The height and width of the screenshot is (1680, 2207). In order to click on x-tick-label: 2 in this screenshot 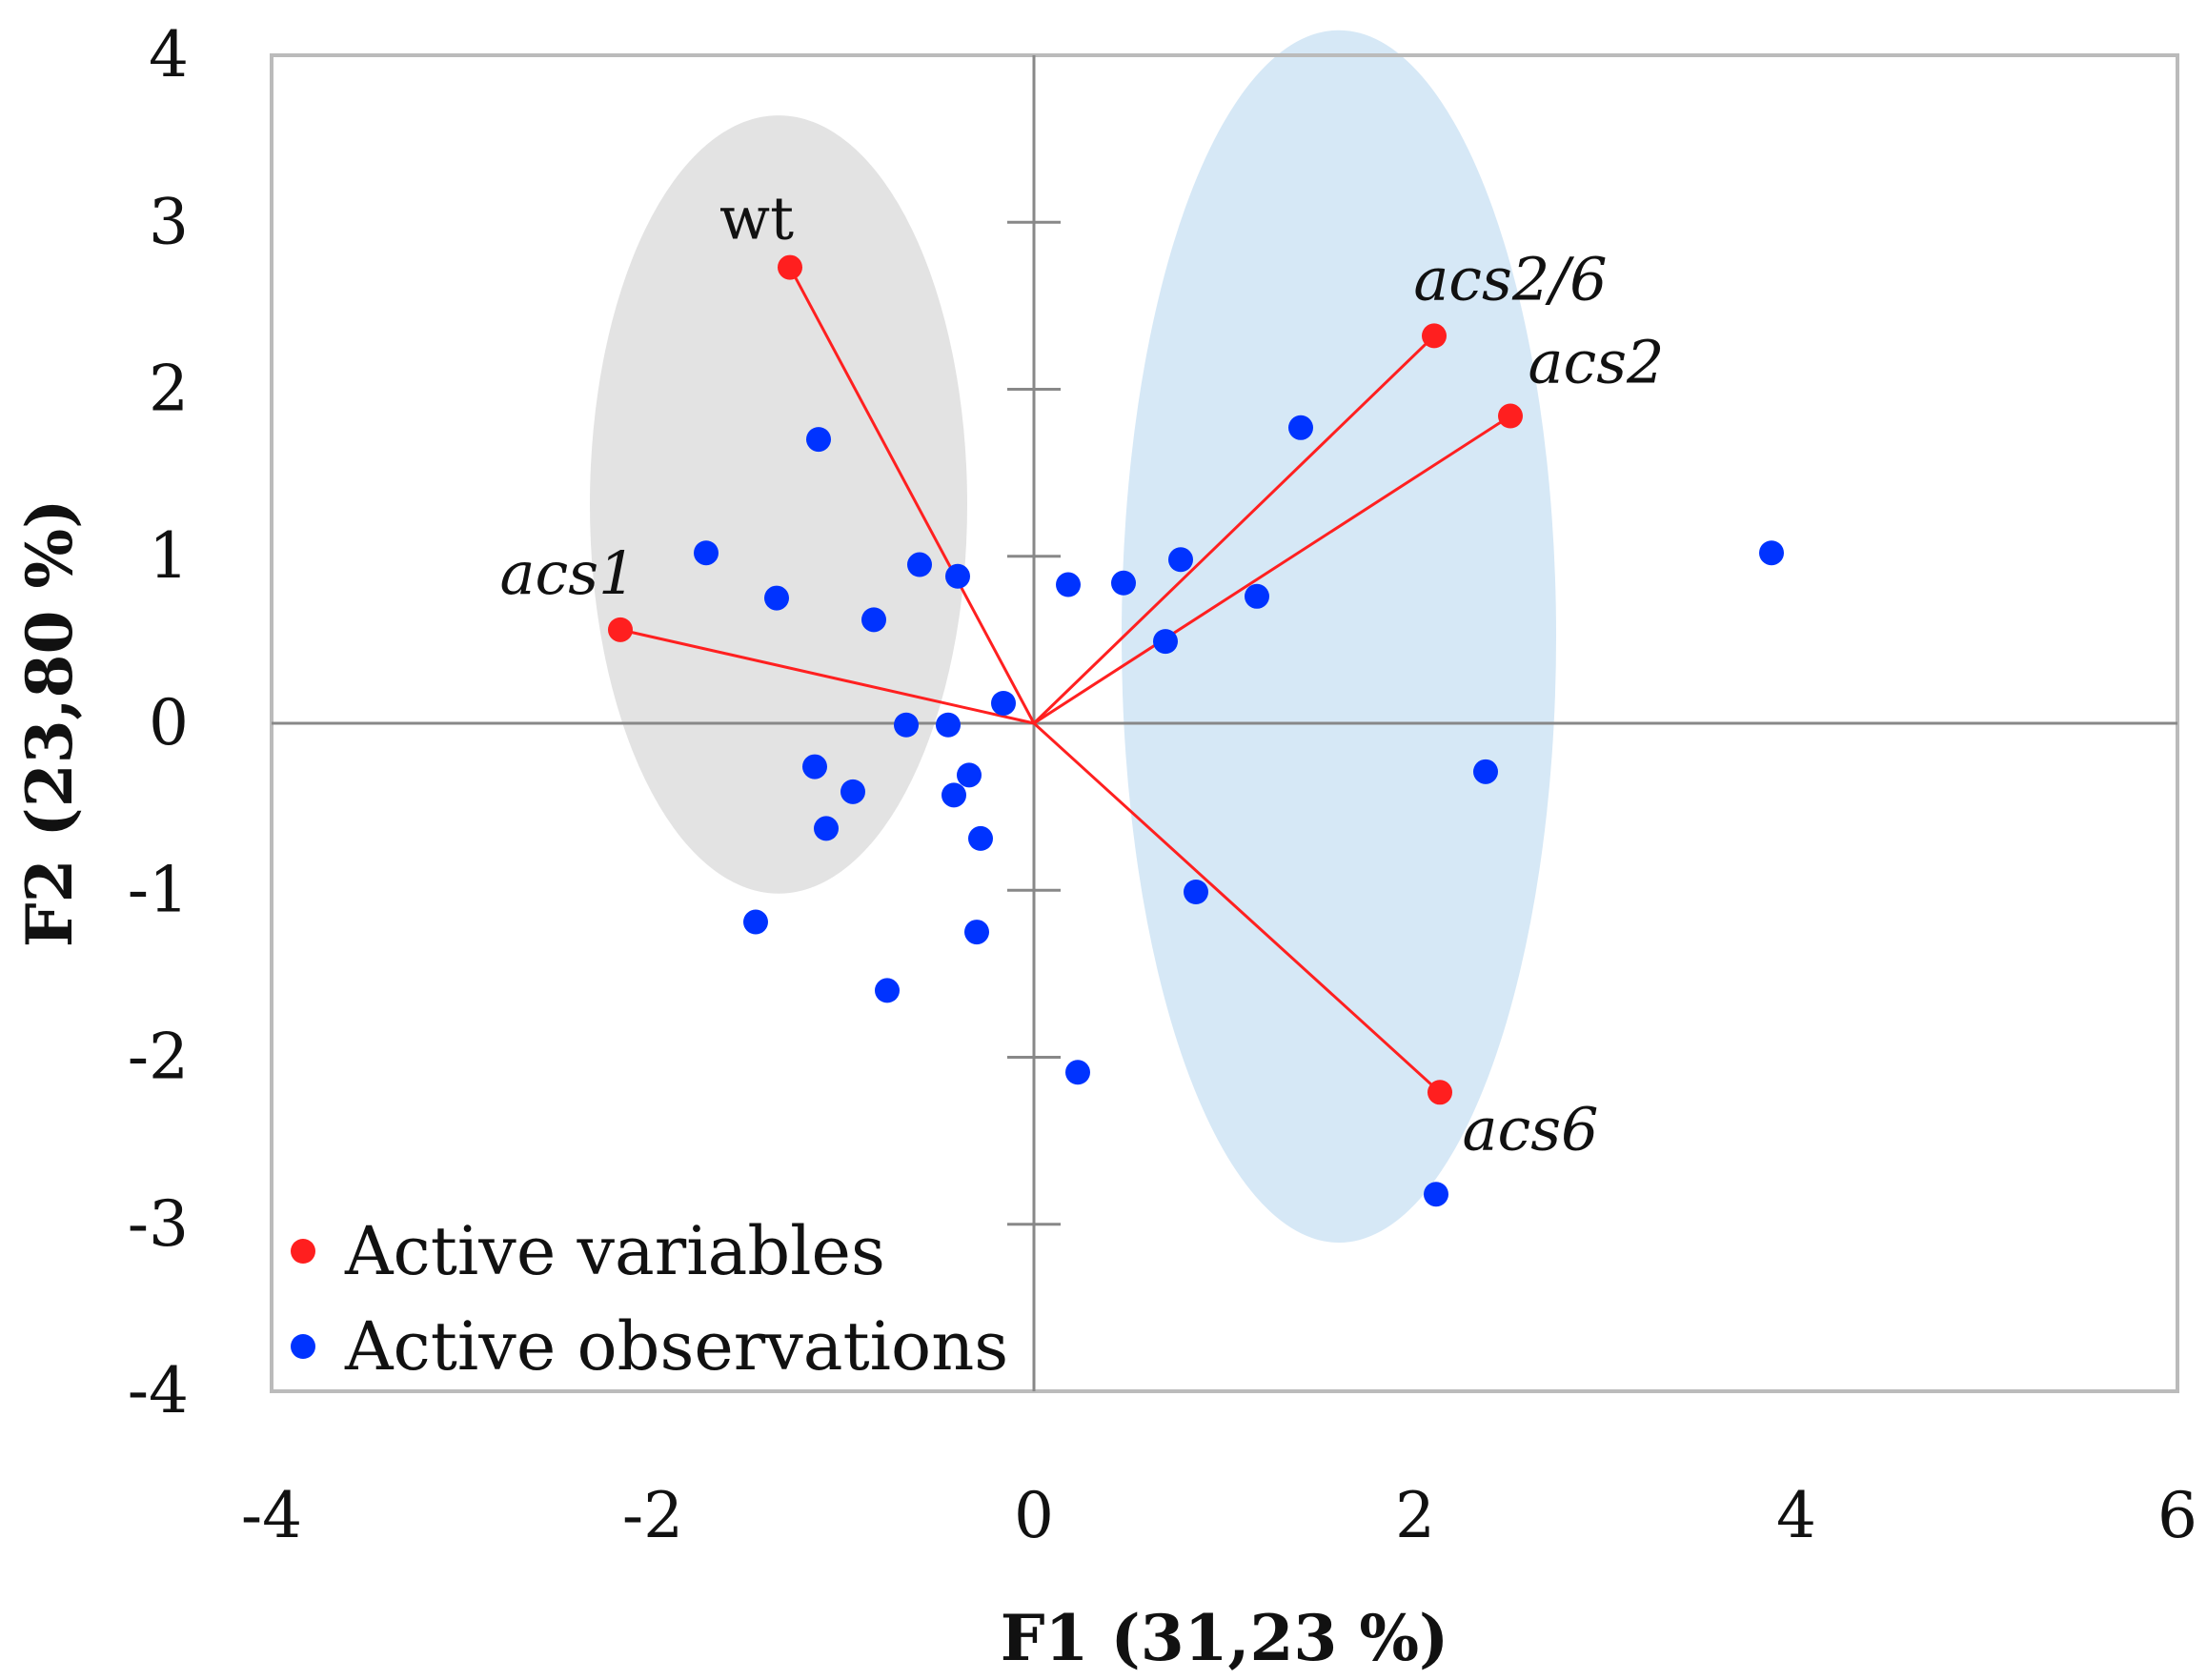, I will do `click(1415, 1515)`.